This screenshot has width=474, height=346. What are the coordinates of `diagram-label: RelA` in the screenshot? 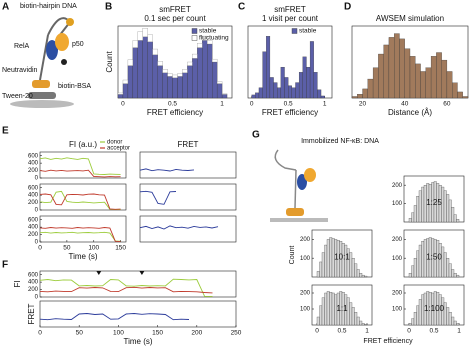 It's located at (22, 46).